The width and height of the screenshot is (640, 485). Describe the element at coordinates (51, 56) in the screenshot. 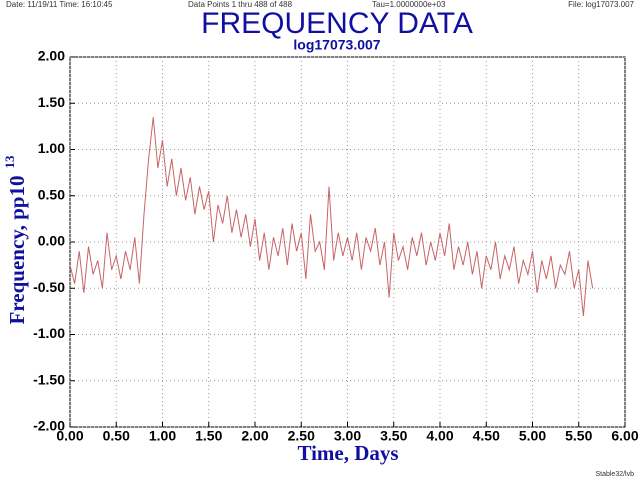

I see `y-tick-label: 2.00` at that location.